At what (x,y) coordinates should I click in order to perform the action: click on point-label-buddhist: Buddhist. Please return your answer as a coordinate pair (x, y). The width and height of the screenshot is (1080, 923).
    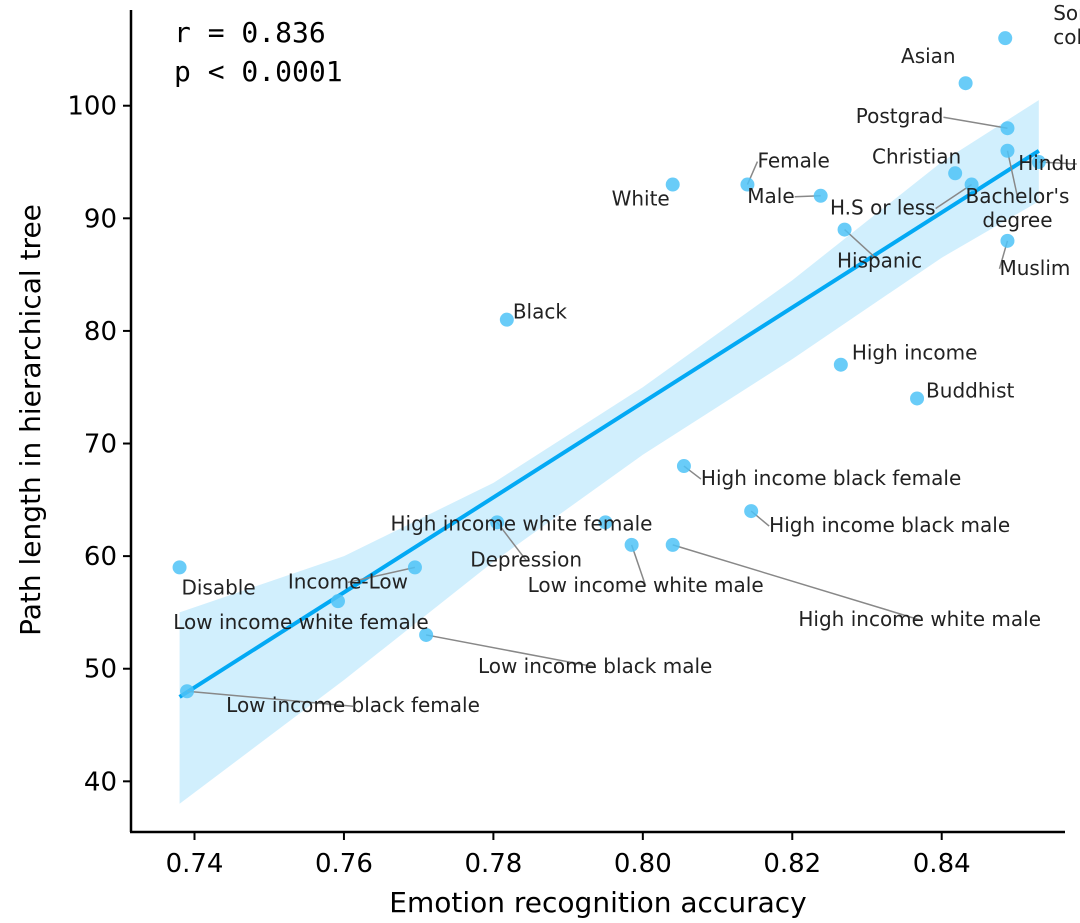
    Looking at the image, I should click on (970, 390).